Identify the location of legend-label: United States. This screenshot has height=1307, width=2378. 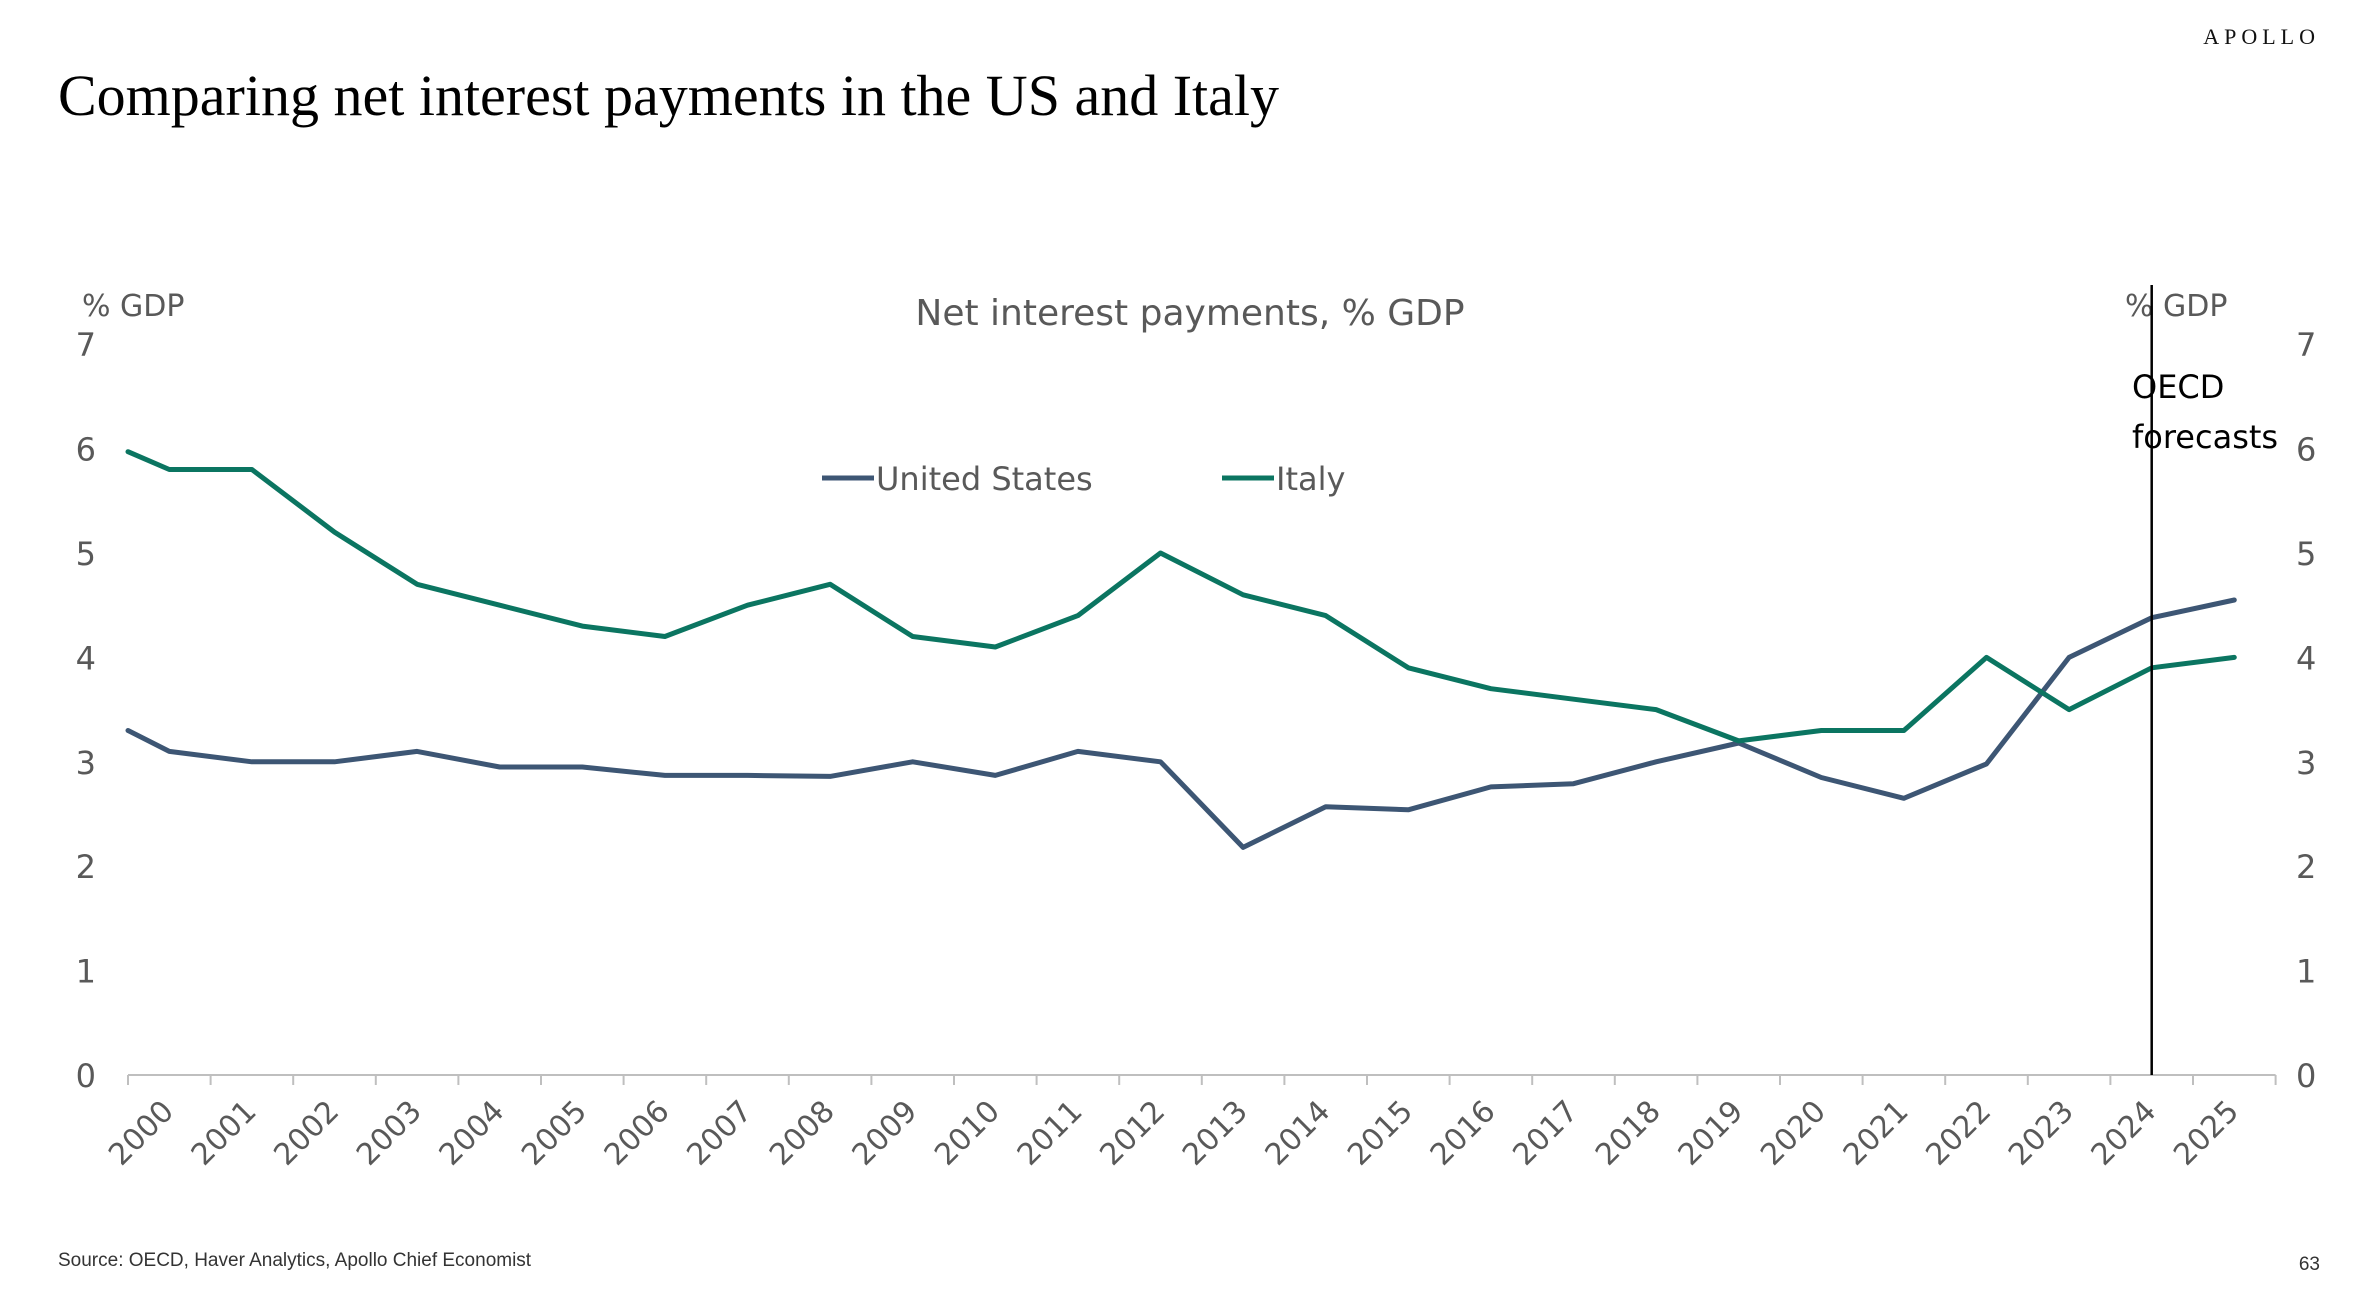
(984, 479).